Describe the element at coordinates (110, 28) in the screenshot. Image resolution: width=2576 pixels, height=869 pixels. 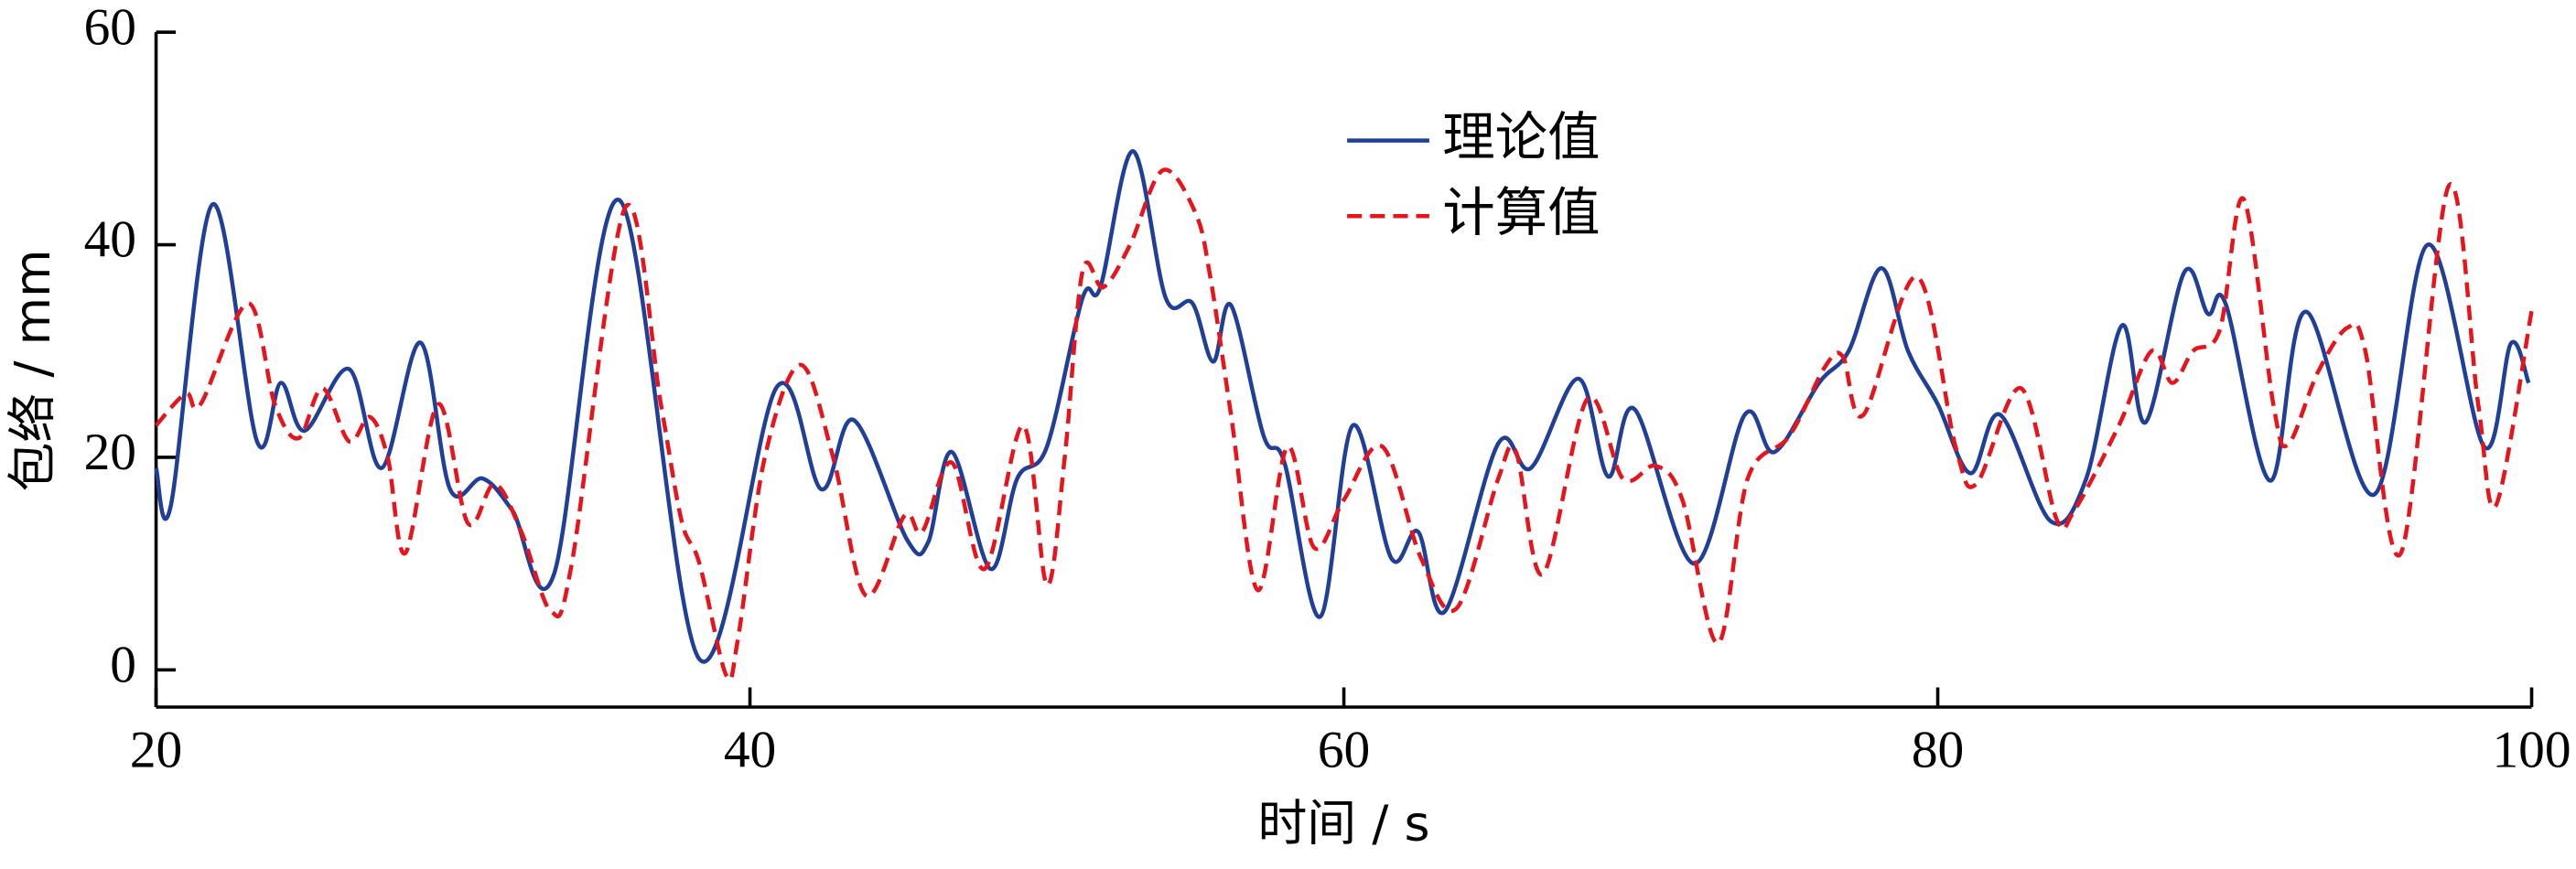
I see `y-tick-label: 60` at that location.